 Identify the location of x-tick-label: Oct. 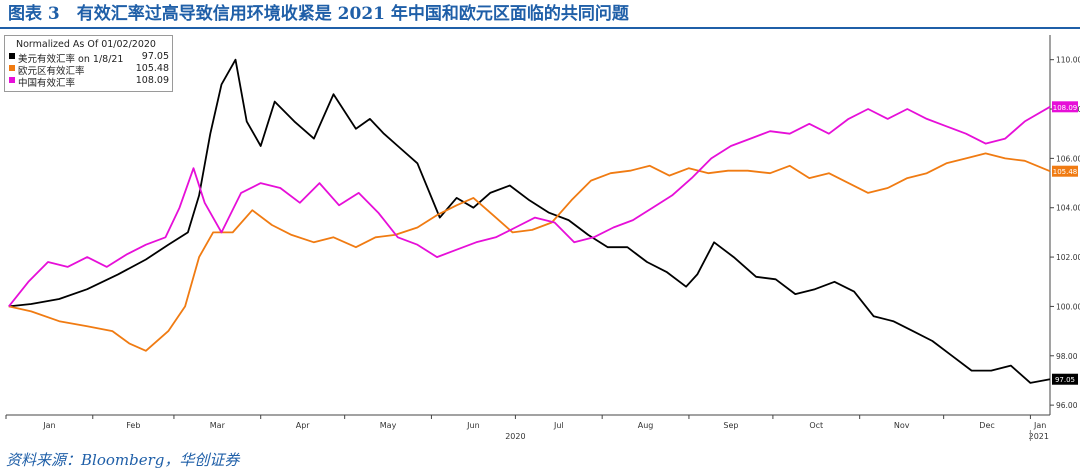
(816, 425).